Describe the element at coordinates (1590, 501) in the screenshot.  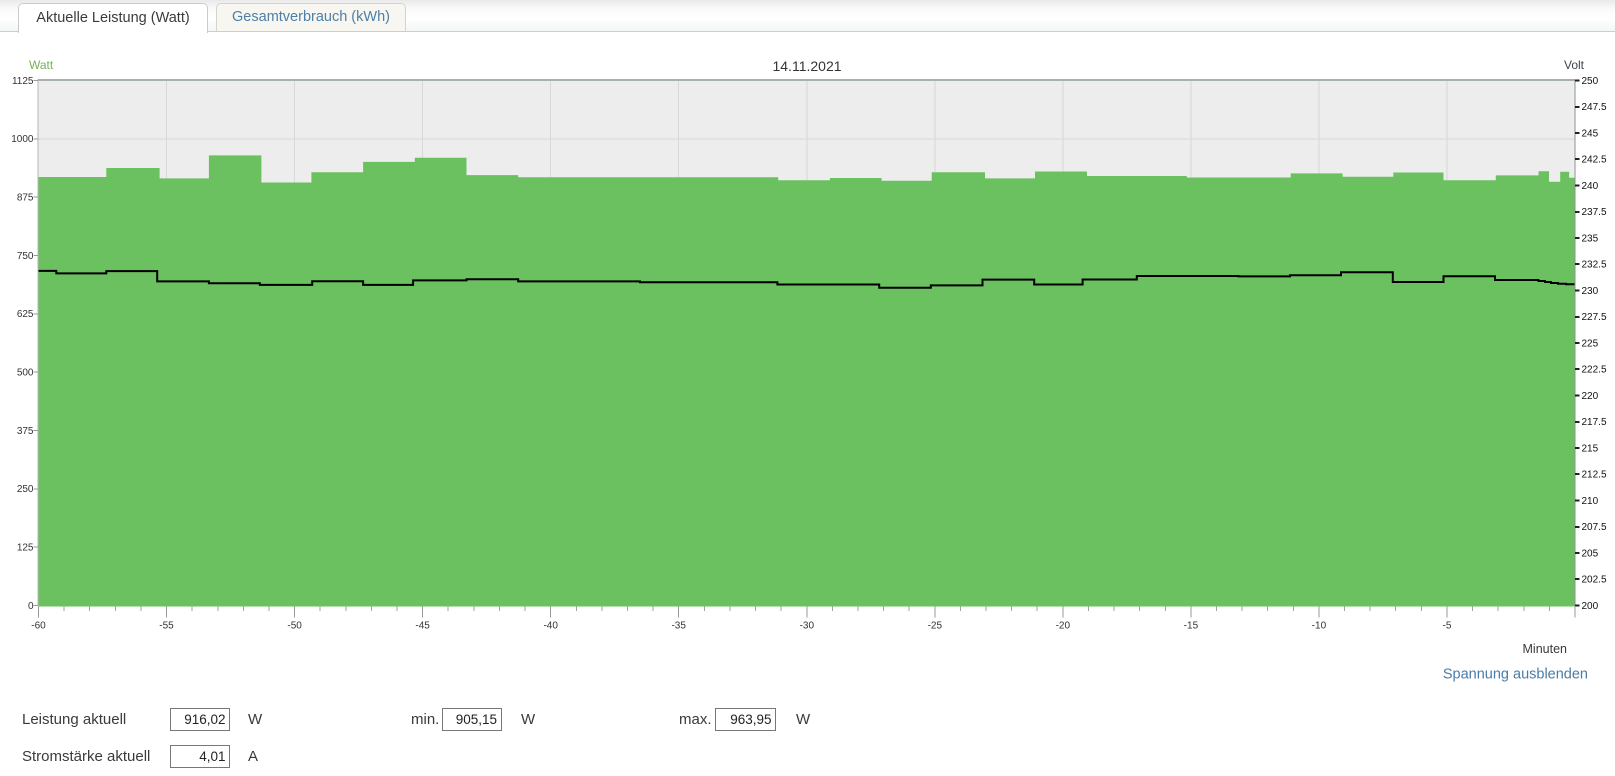
I see `svg-text: 210` at that location.